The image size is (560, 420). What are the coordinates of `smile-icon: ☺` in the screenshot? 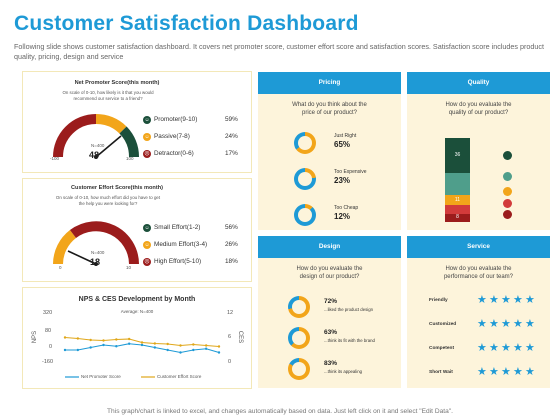 It's located at (147, 228).